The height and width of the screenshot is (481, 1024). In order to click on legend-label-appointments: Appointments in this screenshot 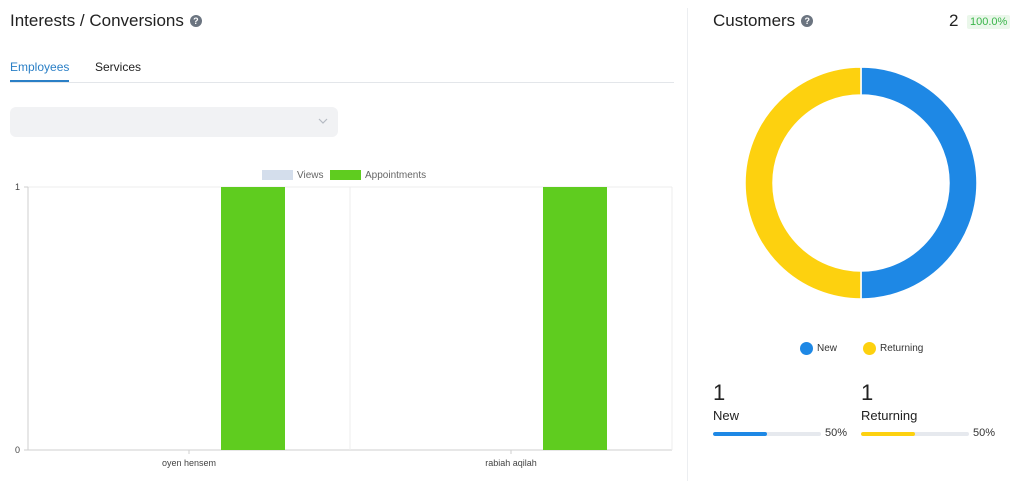, I will do `click(395, 175)`.